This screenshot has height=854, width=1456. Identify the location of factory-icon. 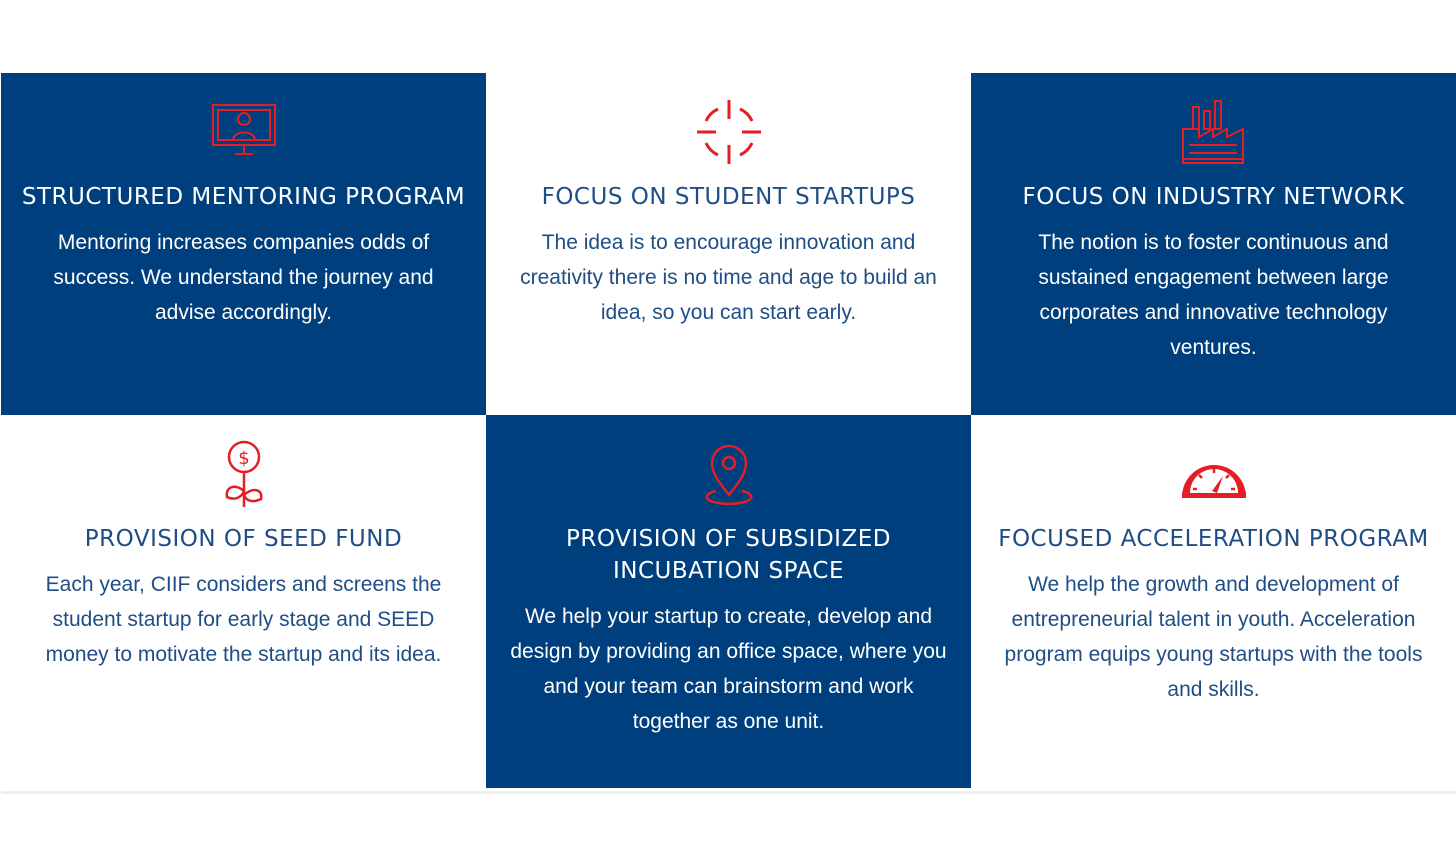
(1212, 132).